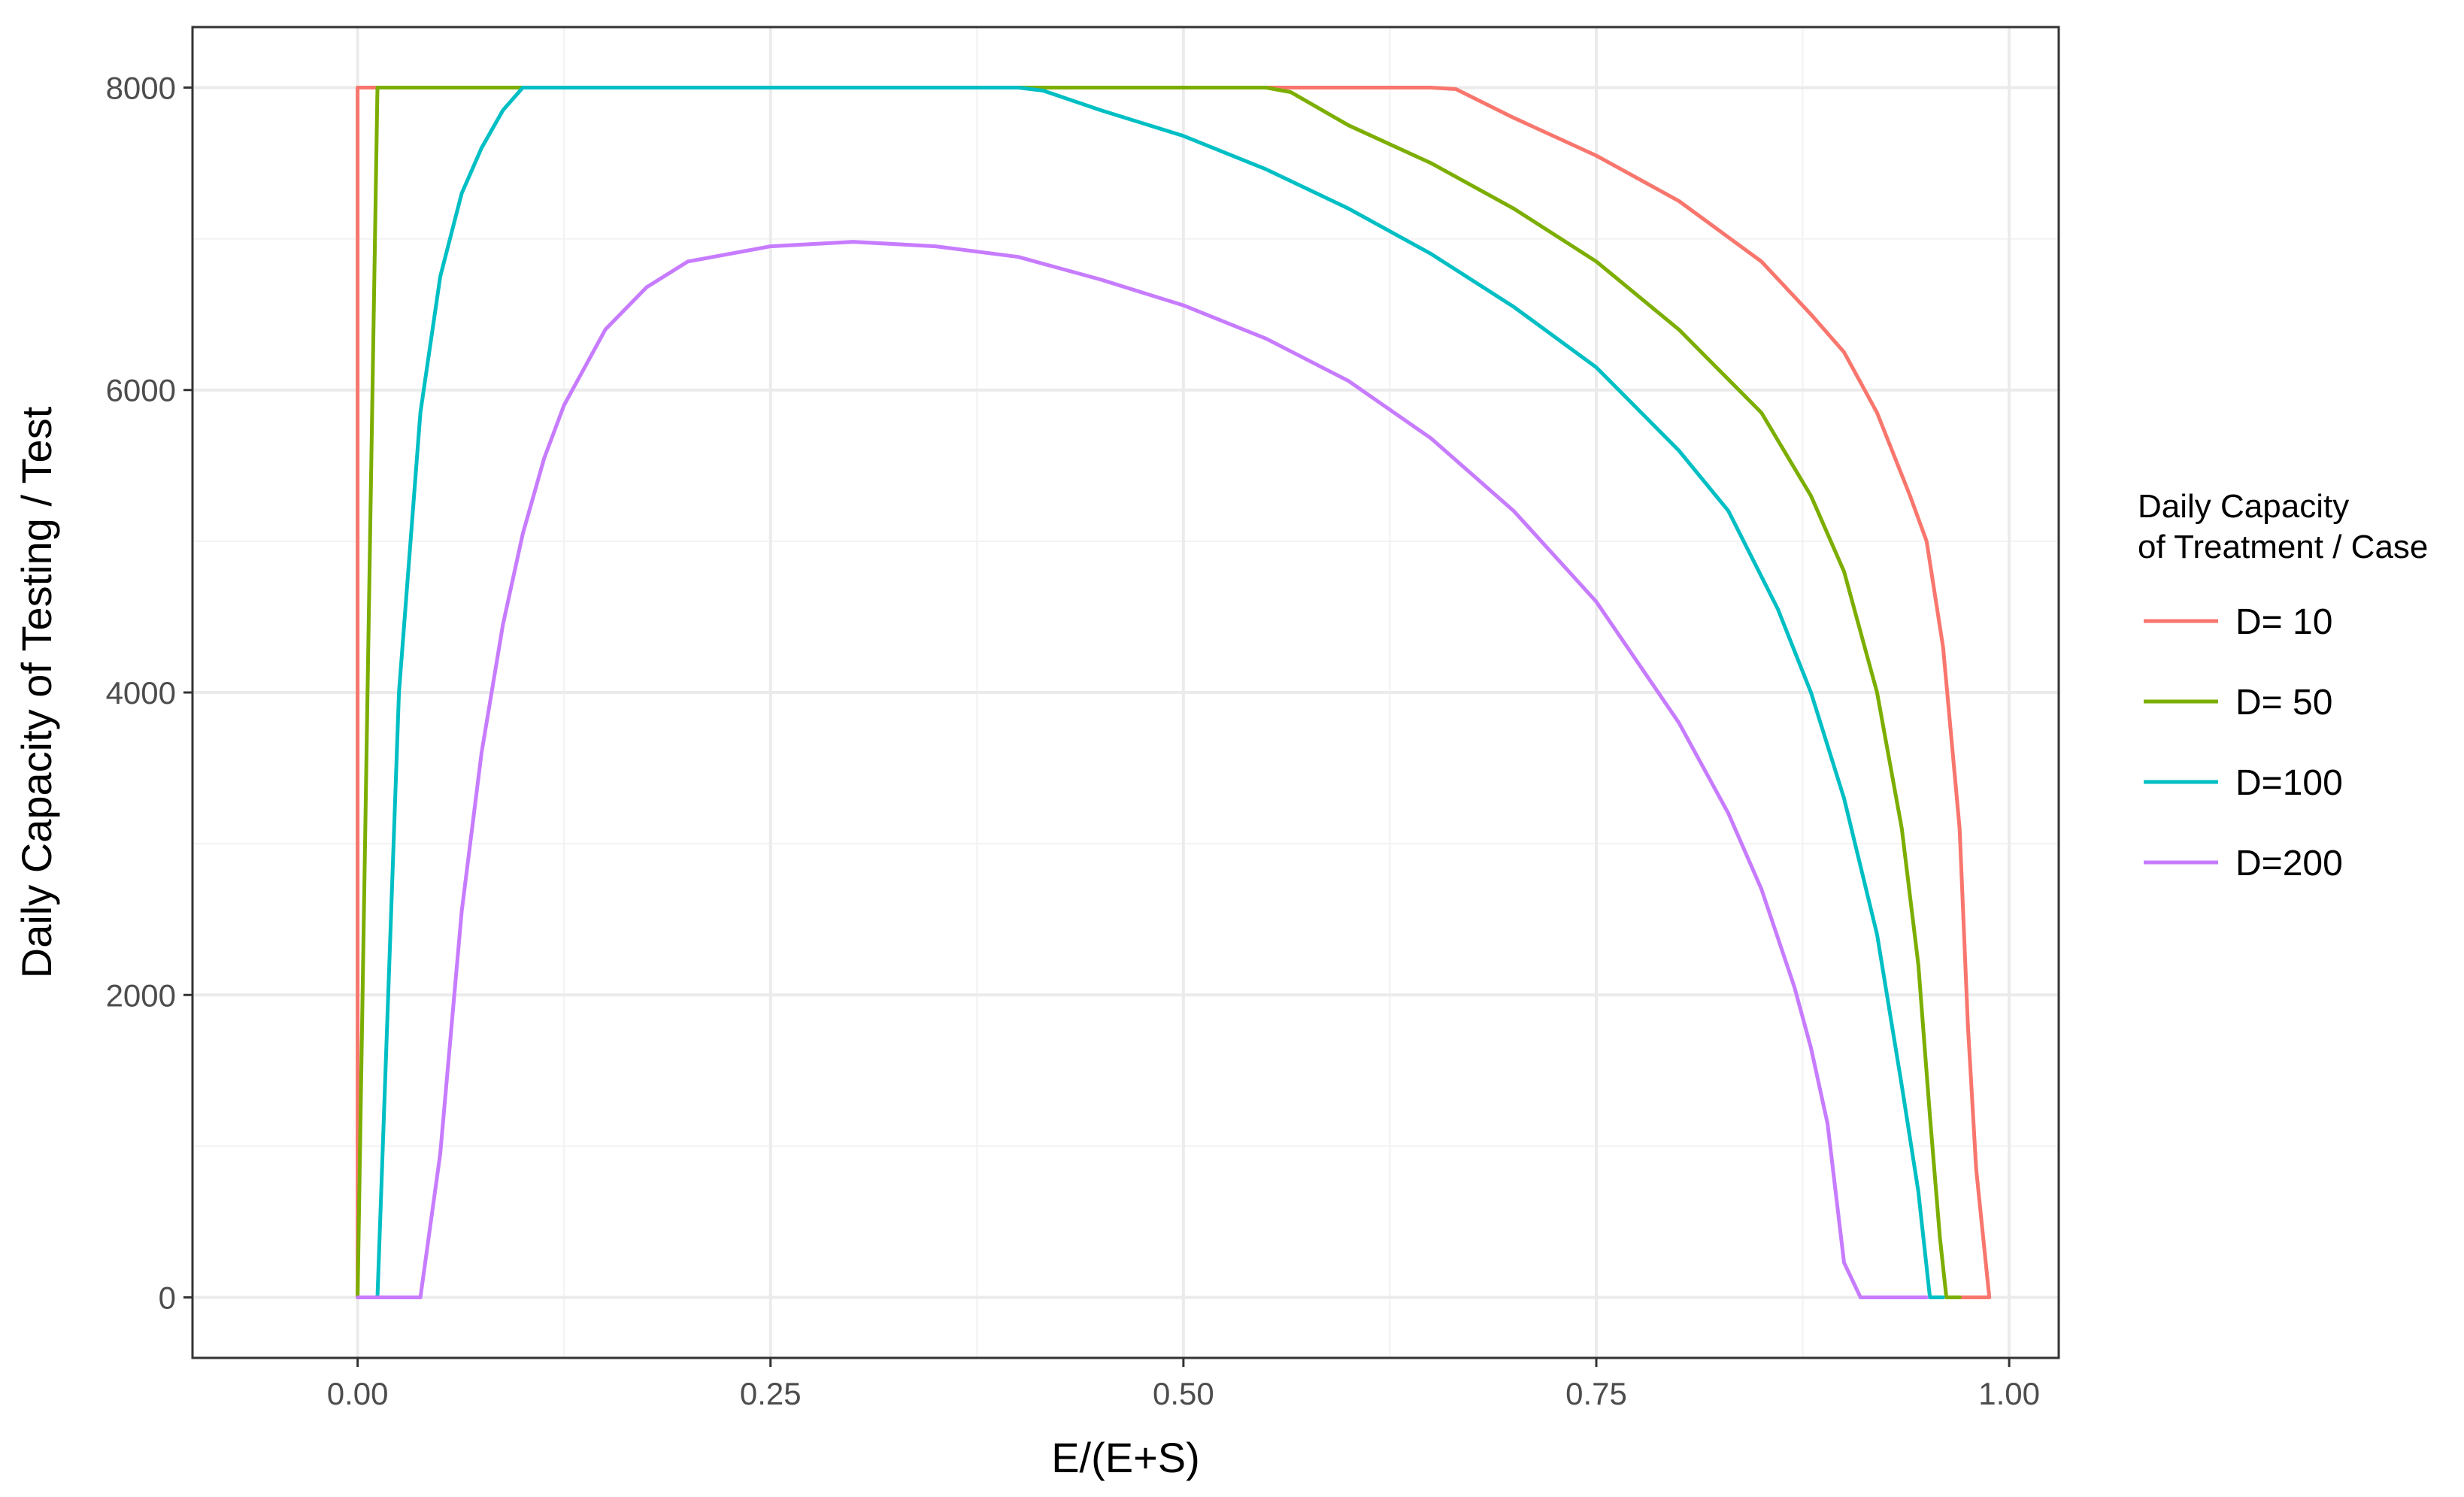 This screenshot has height=1497, width=2464. I want to click on legend-title-line-1: Daily Capacity, so click(2243, 506).